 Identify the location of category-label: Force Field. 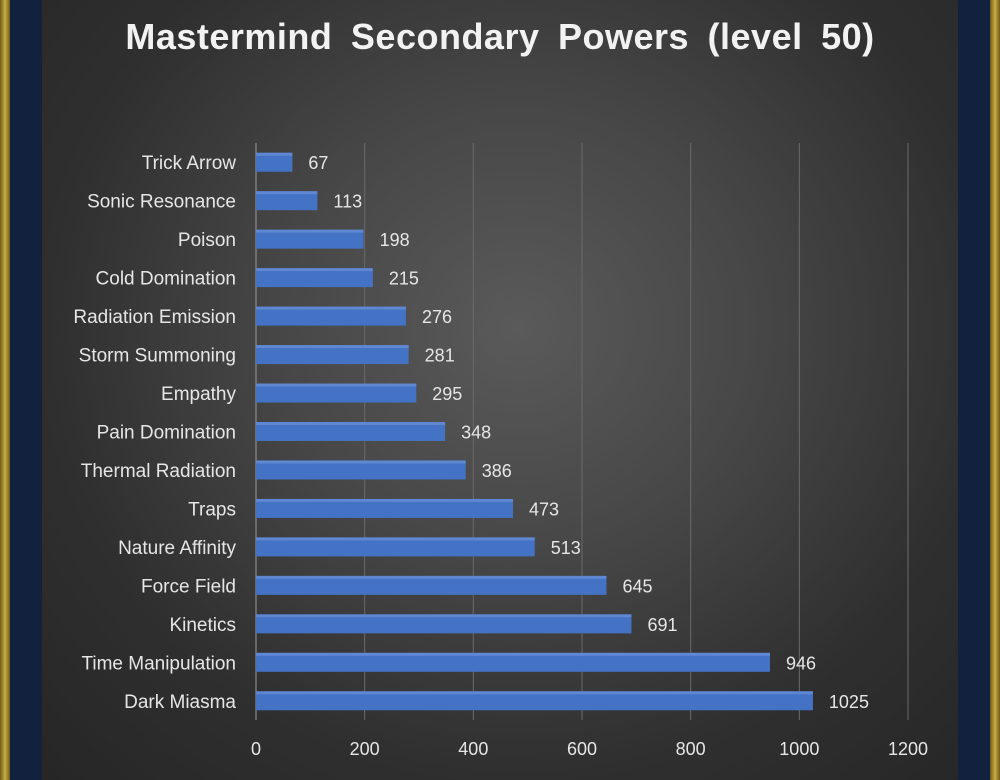
(188, 586).